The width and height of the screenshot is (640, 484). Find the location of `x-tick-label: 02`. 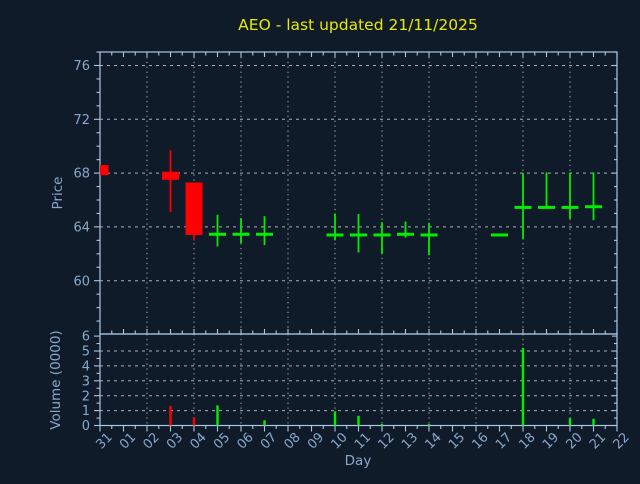

x-tick-label: 02 is located at coordinates (151, 441).